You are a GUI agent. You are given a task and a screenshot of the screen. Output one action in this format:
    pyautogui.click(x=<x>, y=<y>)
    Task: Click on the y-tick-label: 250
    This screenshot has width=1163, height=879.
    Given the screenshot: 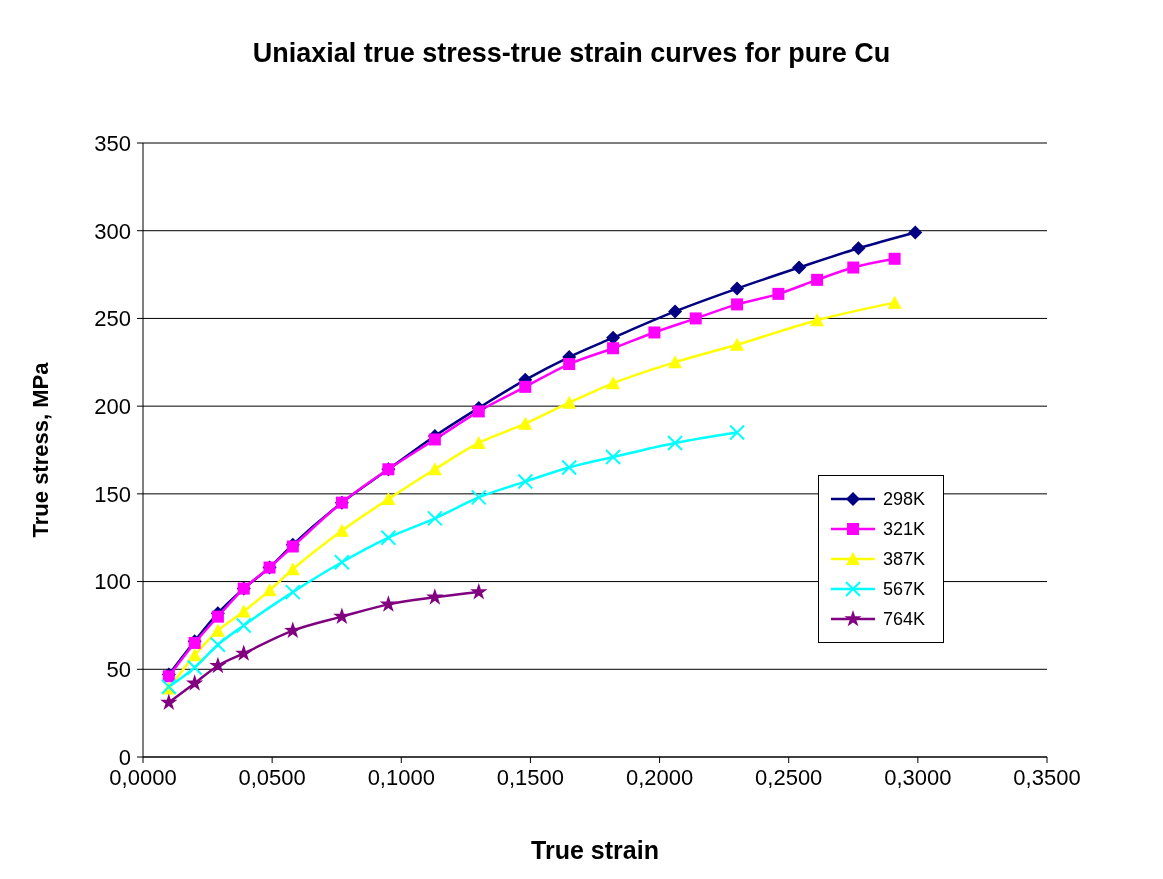 What is the action you would take?
    pyautogui.click(x=112, y=319)
    